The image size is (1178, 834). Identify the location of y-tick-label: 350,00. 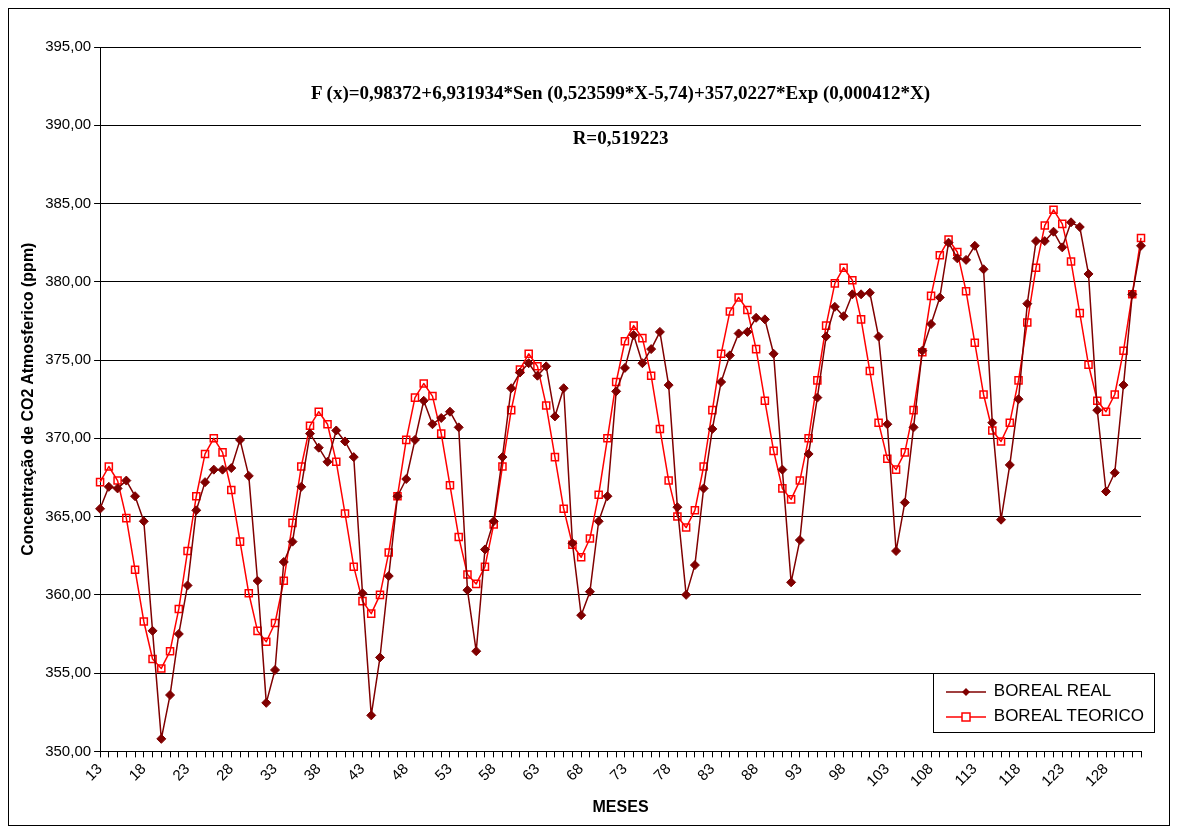
(68, 750).